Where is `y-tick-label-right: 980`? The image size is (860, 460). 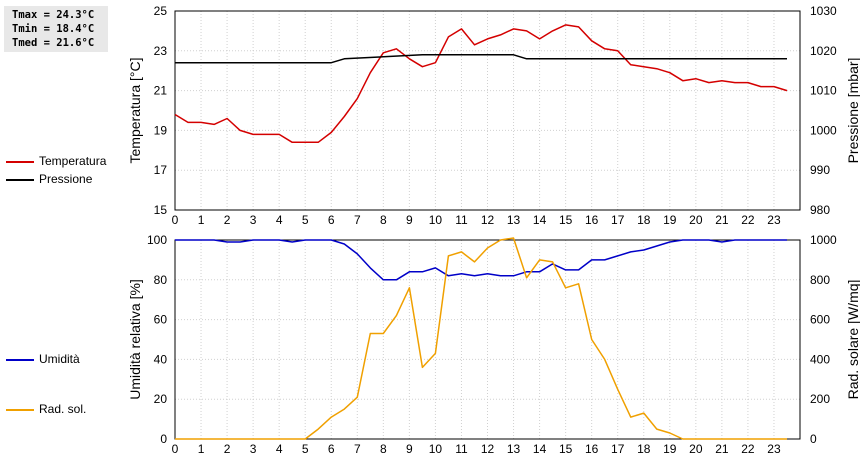 y-tick-label-right: 980 is located at coordinates (820, 210).